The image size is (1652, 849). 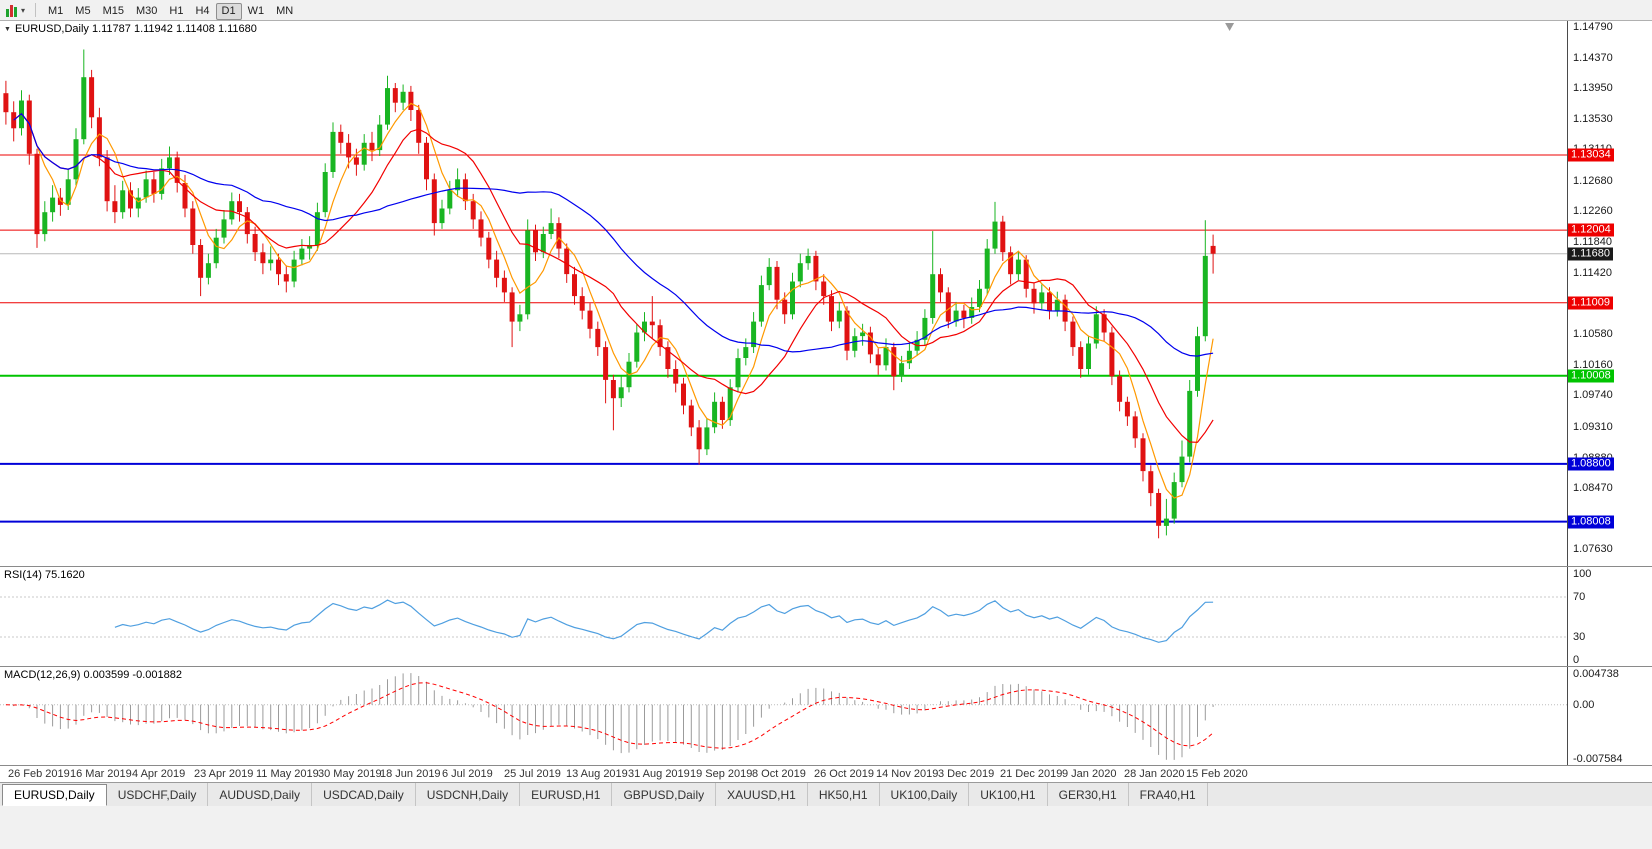 I want to click on rsi-panel: RSI(14) 75.1620 100 70 30 0, so click(x=826, y=616).